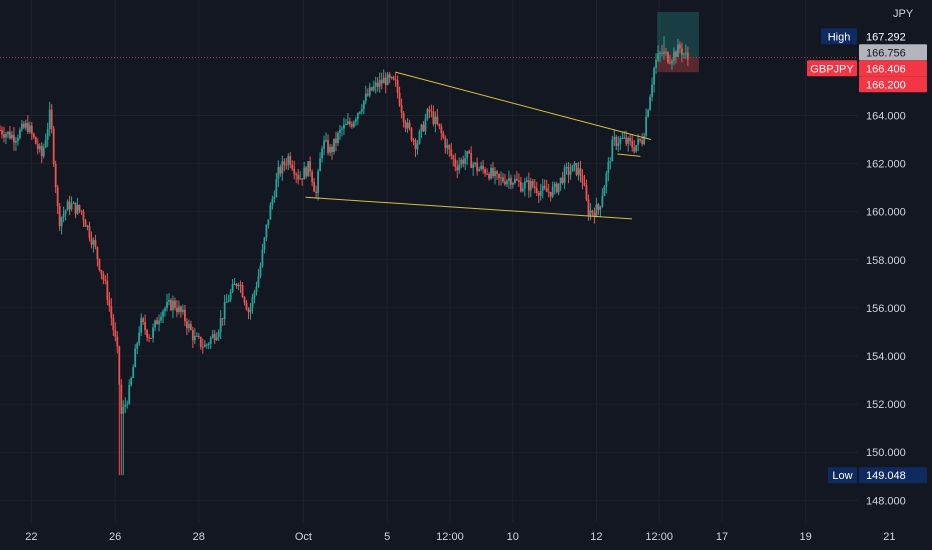  I want to click on price-tag: 166.756, so click(893, 52).